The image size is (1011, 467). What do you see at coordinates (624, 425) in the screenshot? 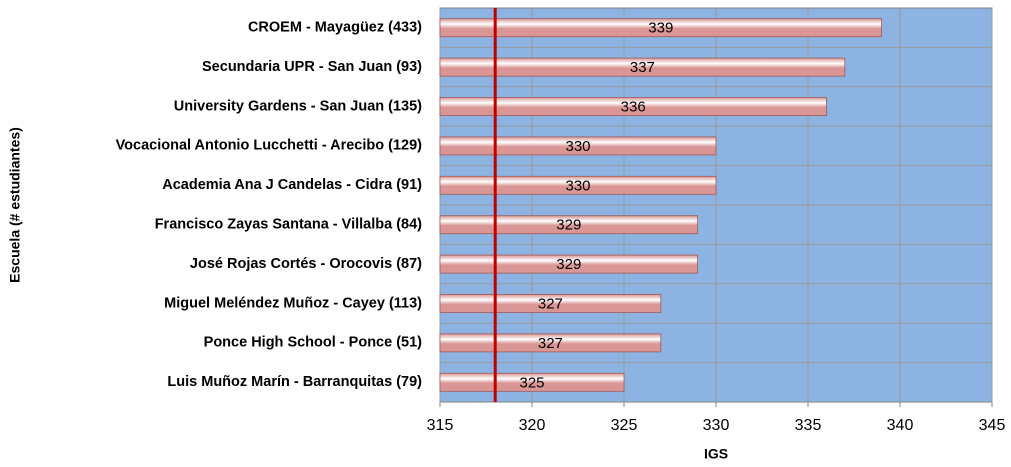
I see `x-tick-label: 325` at bounding box center [624, 425].